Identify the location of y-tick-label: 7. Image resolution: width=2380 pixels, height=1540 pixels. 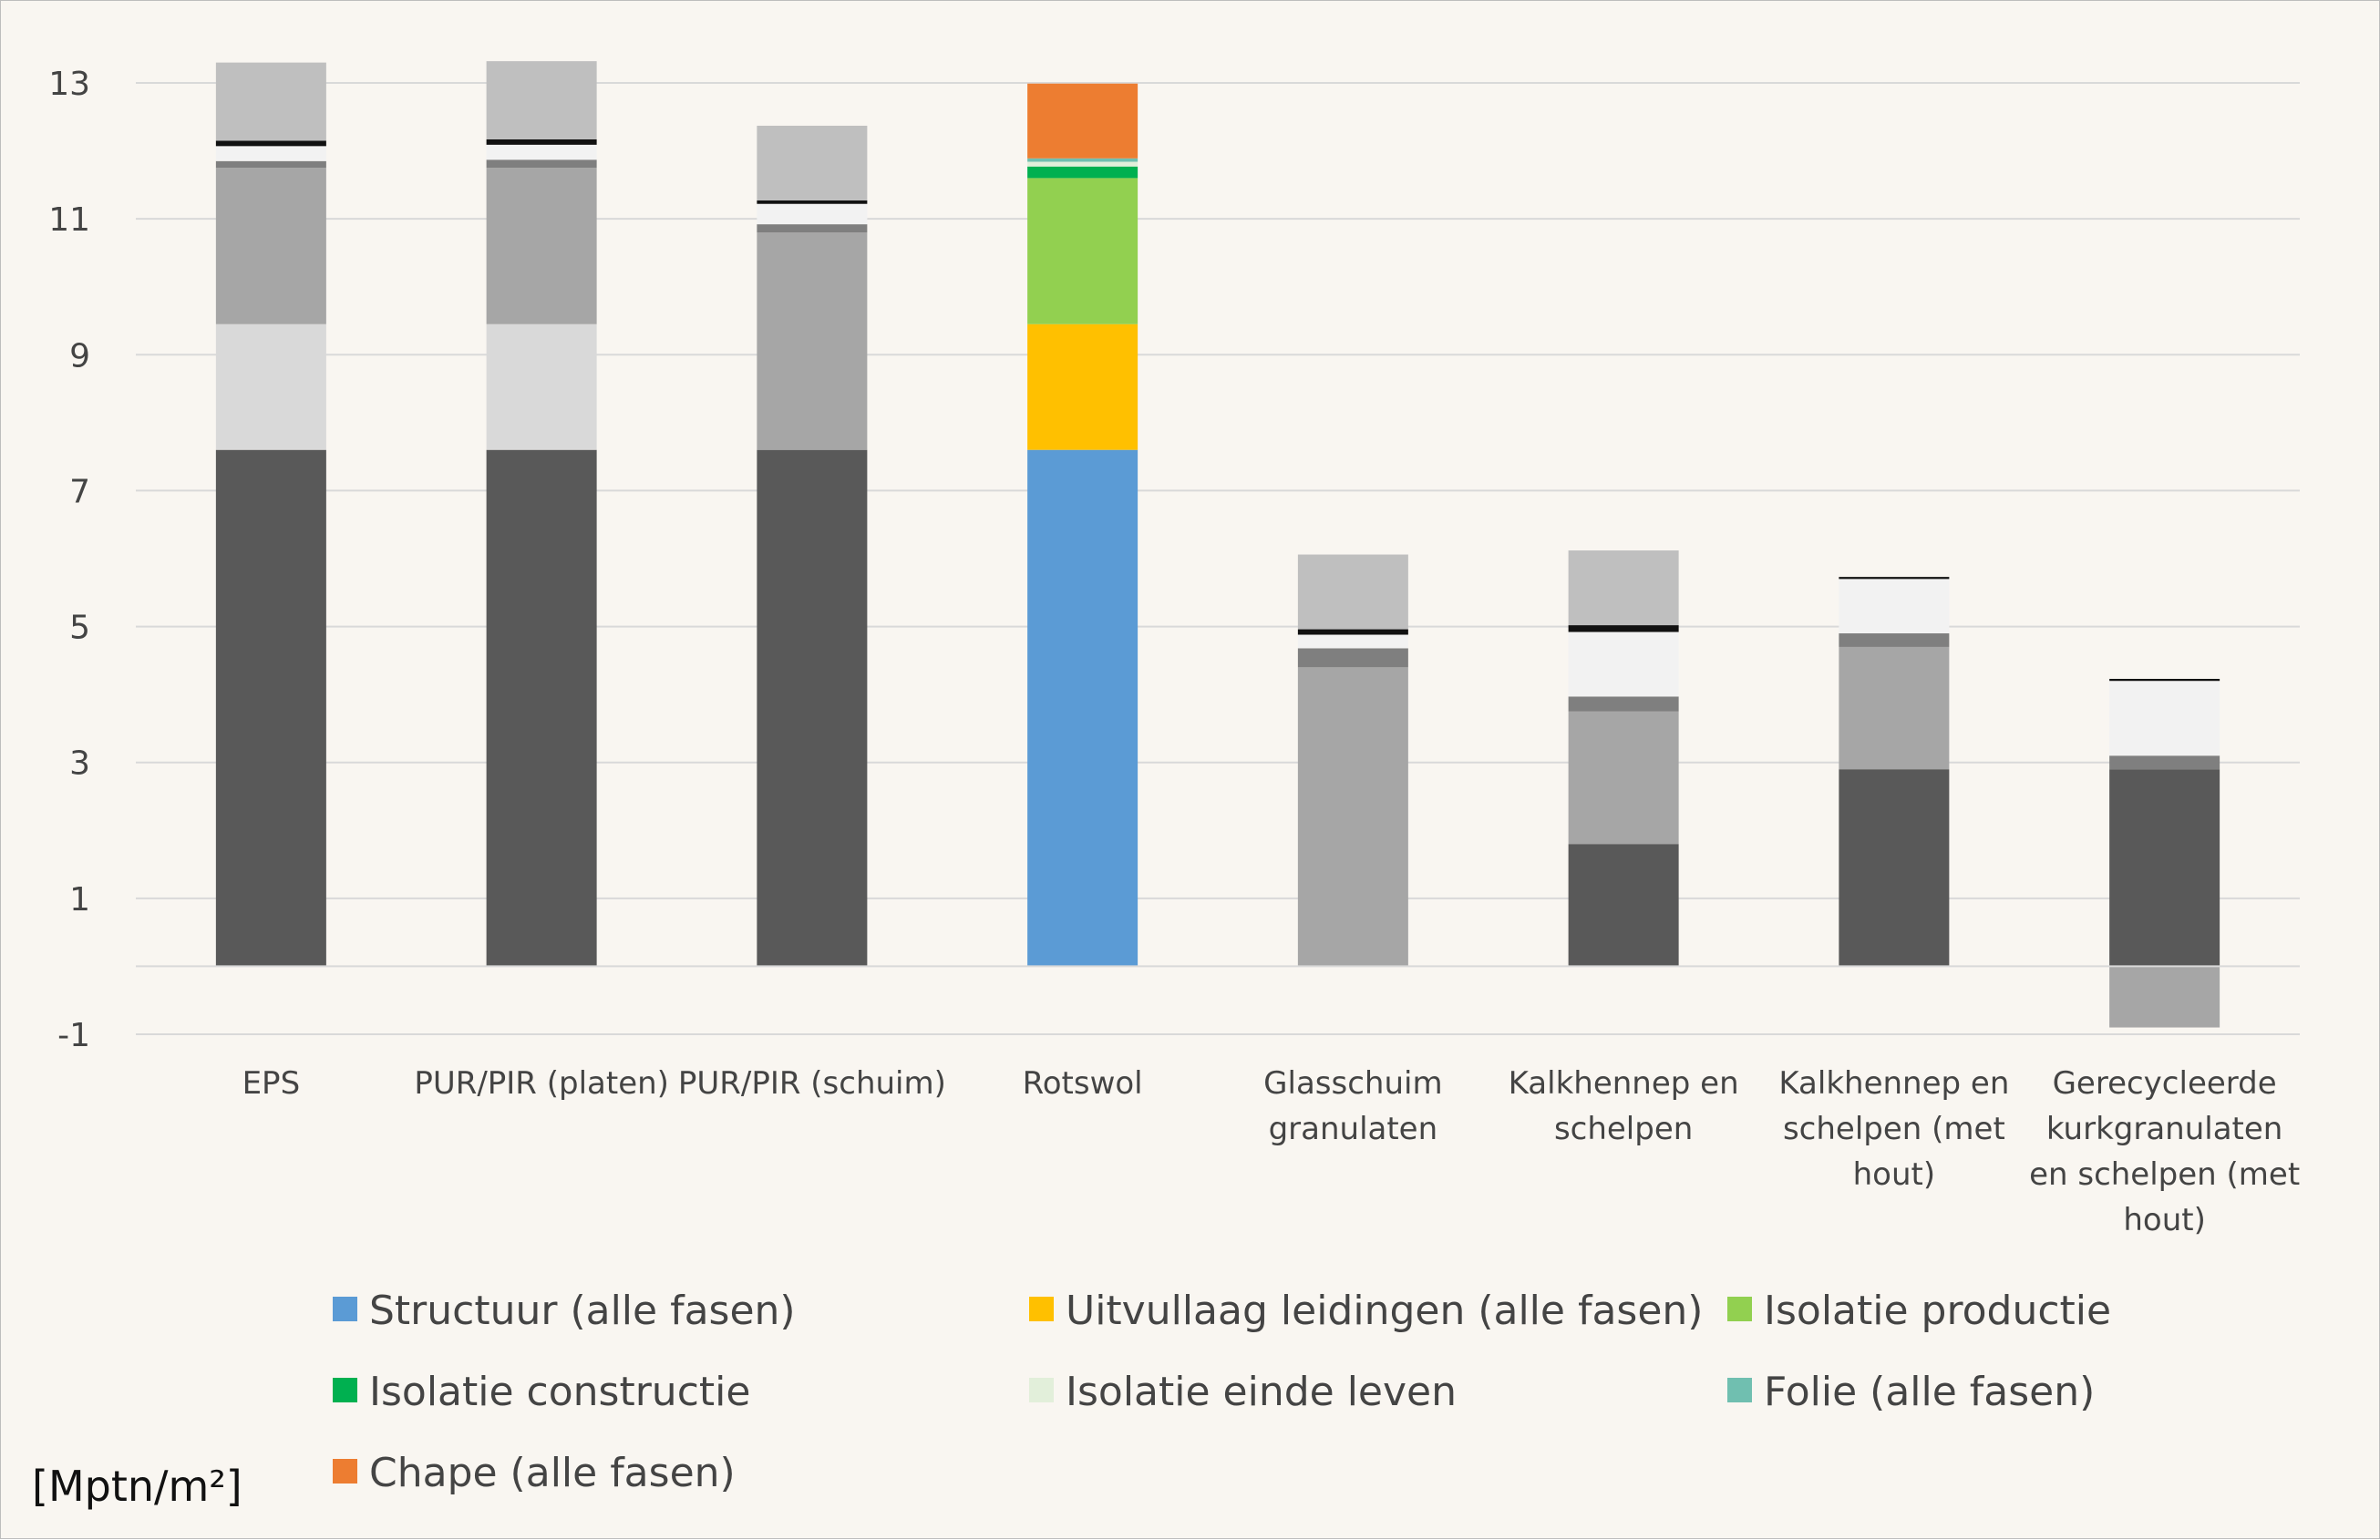
(79, 491).